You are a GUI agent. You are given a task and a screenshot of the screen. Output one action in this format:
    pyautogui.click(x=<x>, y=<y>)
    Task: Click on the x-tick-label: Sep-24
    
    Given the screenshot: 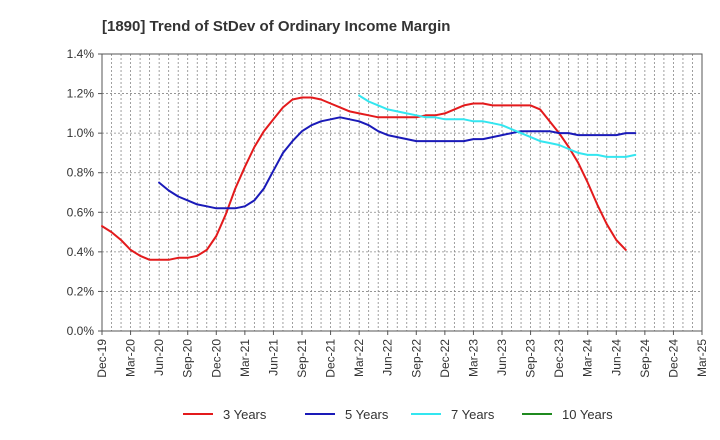 What is the action you would take?
    pyautogui.click(x=645, y=358)
    